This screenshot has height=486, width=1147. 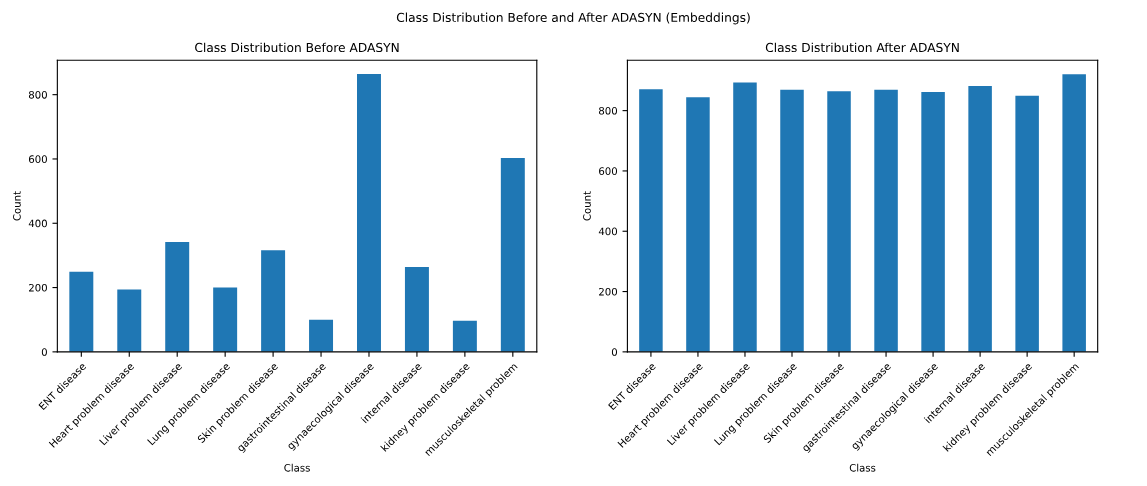 I want to click on chart-title: Class Distribution Before ADASYN, so click(x=297, y=47).